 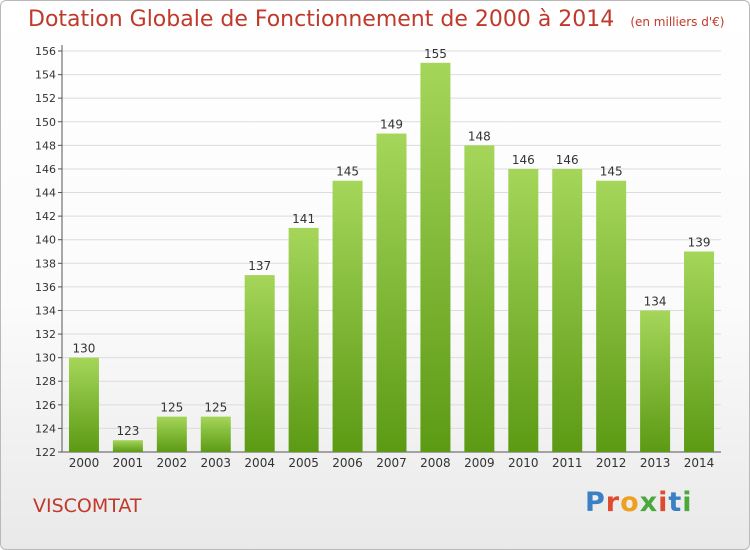 I want to click on x-tick-label: 2001, so click(x=128, y=463).